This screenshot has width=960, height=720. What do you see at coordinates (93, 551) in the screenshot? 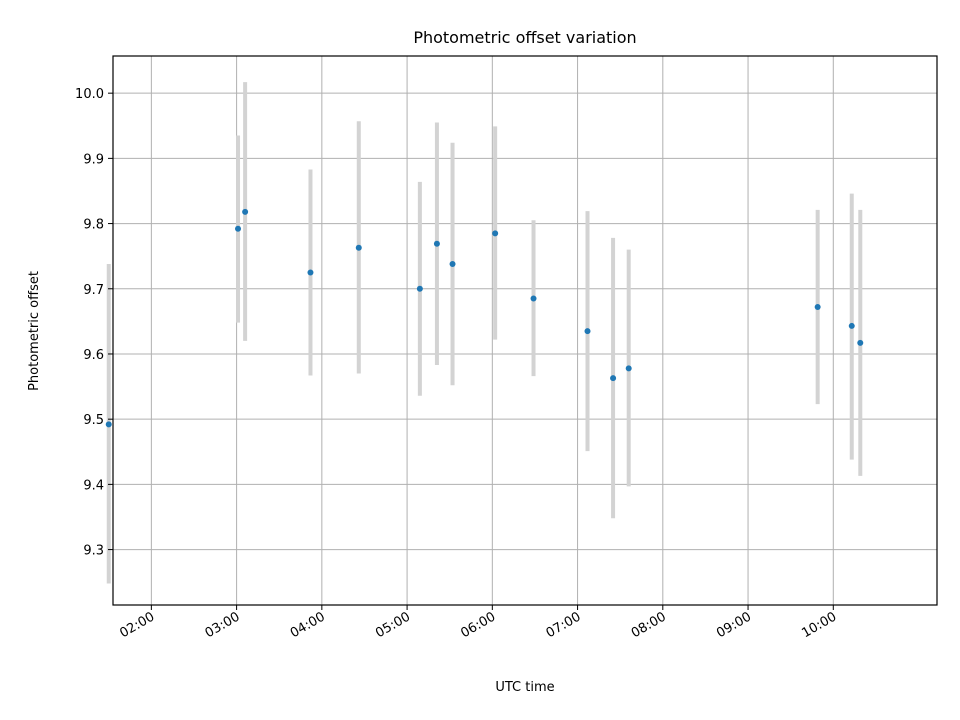
I see `y-tick-label: 9.3` at bounding box center [93, 551].